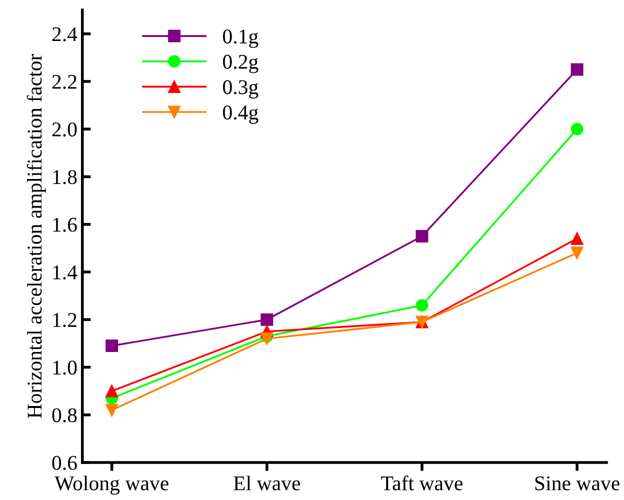 This screenshot has width=624, height=500. I want to click on y-tick-label: 2.4, so click(65, 34).